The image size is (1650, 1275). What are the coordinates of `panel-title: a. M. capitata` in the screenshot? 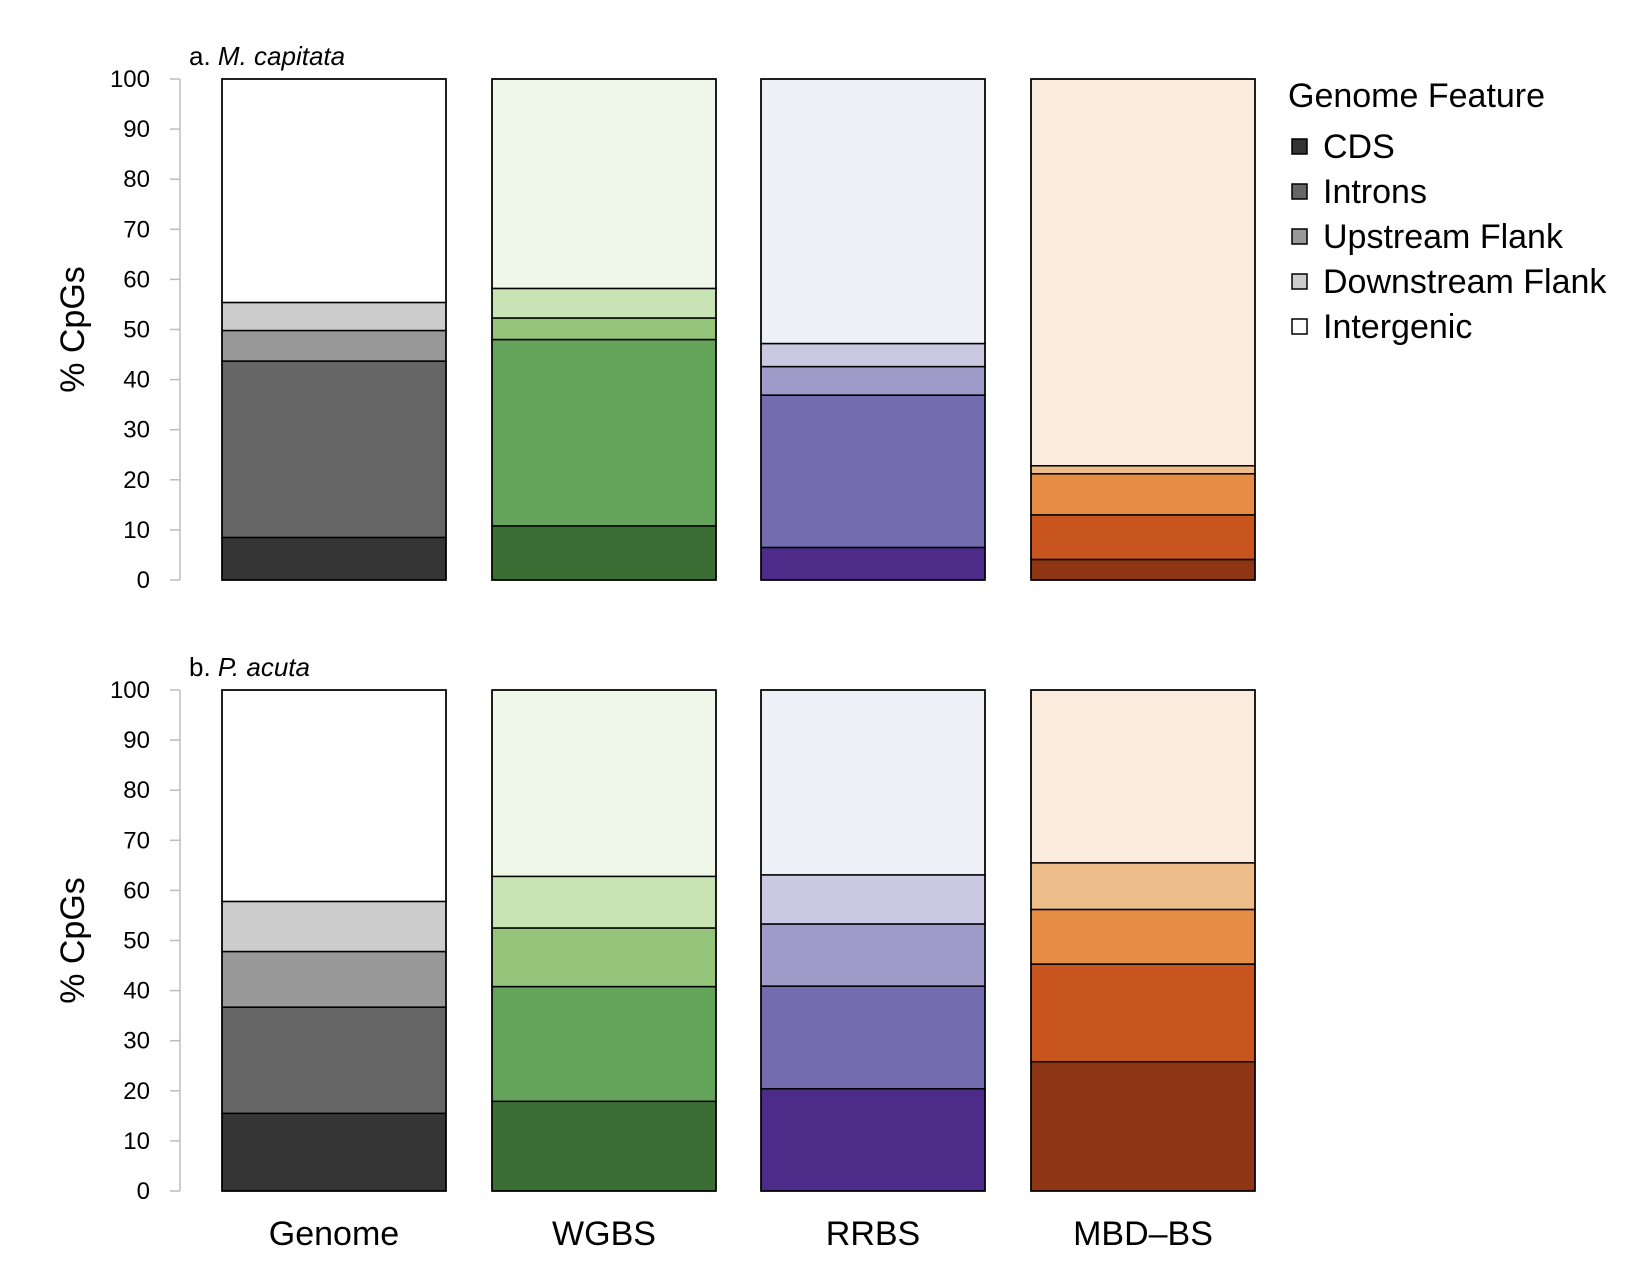 It's located at (267, 56).